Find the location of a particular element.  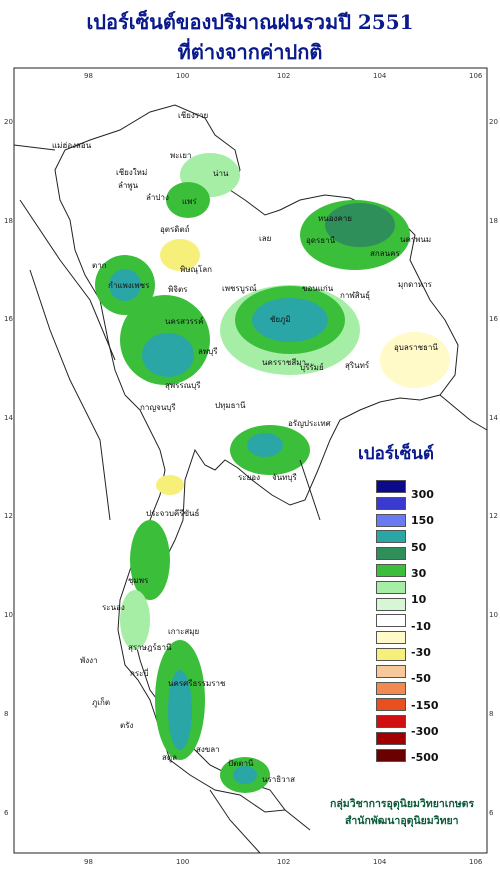

legend-label: 50 is located at coordinates (419, 547).